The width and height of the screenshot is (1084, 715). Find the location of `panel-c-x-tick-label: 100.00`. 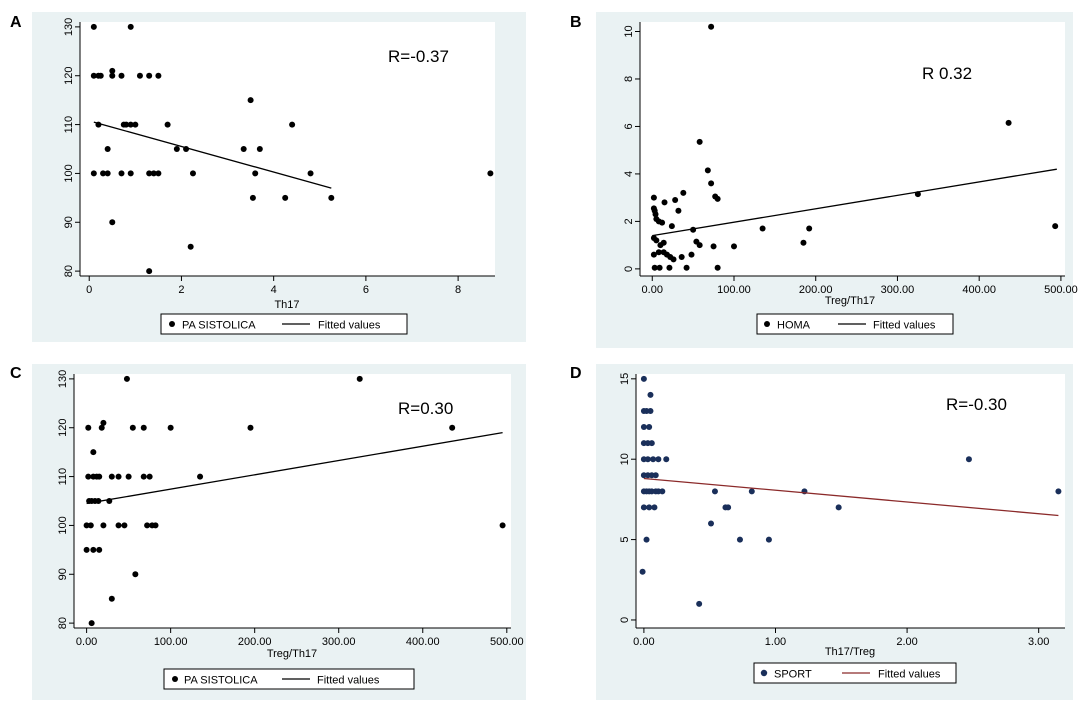

panel-c-x-tick-label: 100.00 is located at coordinates (171, 642).